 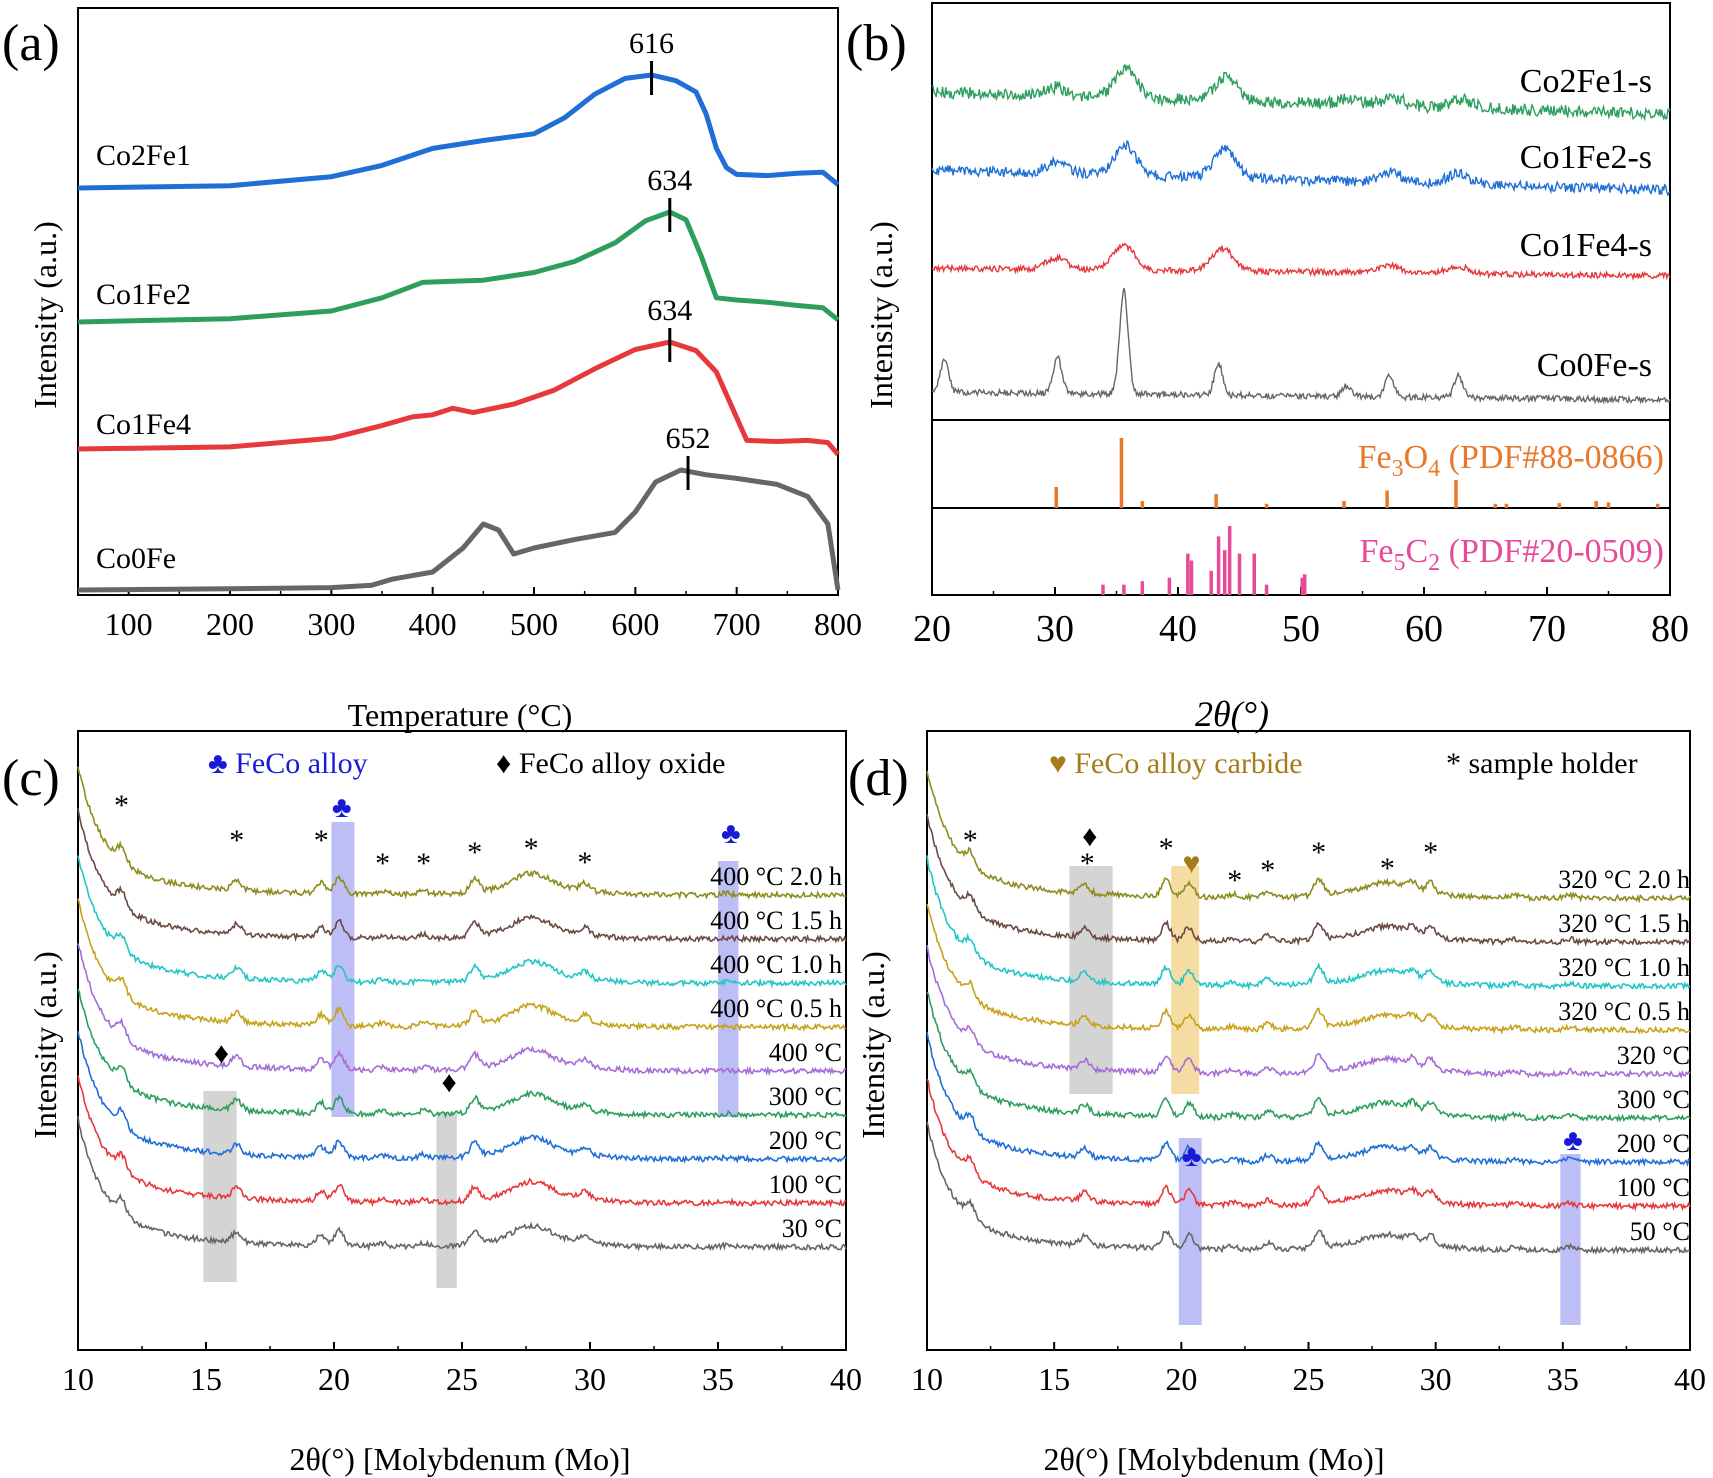 I want to click on panel-d-series-label: 320 °C, so click(x=1653, y=1055).